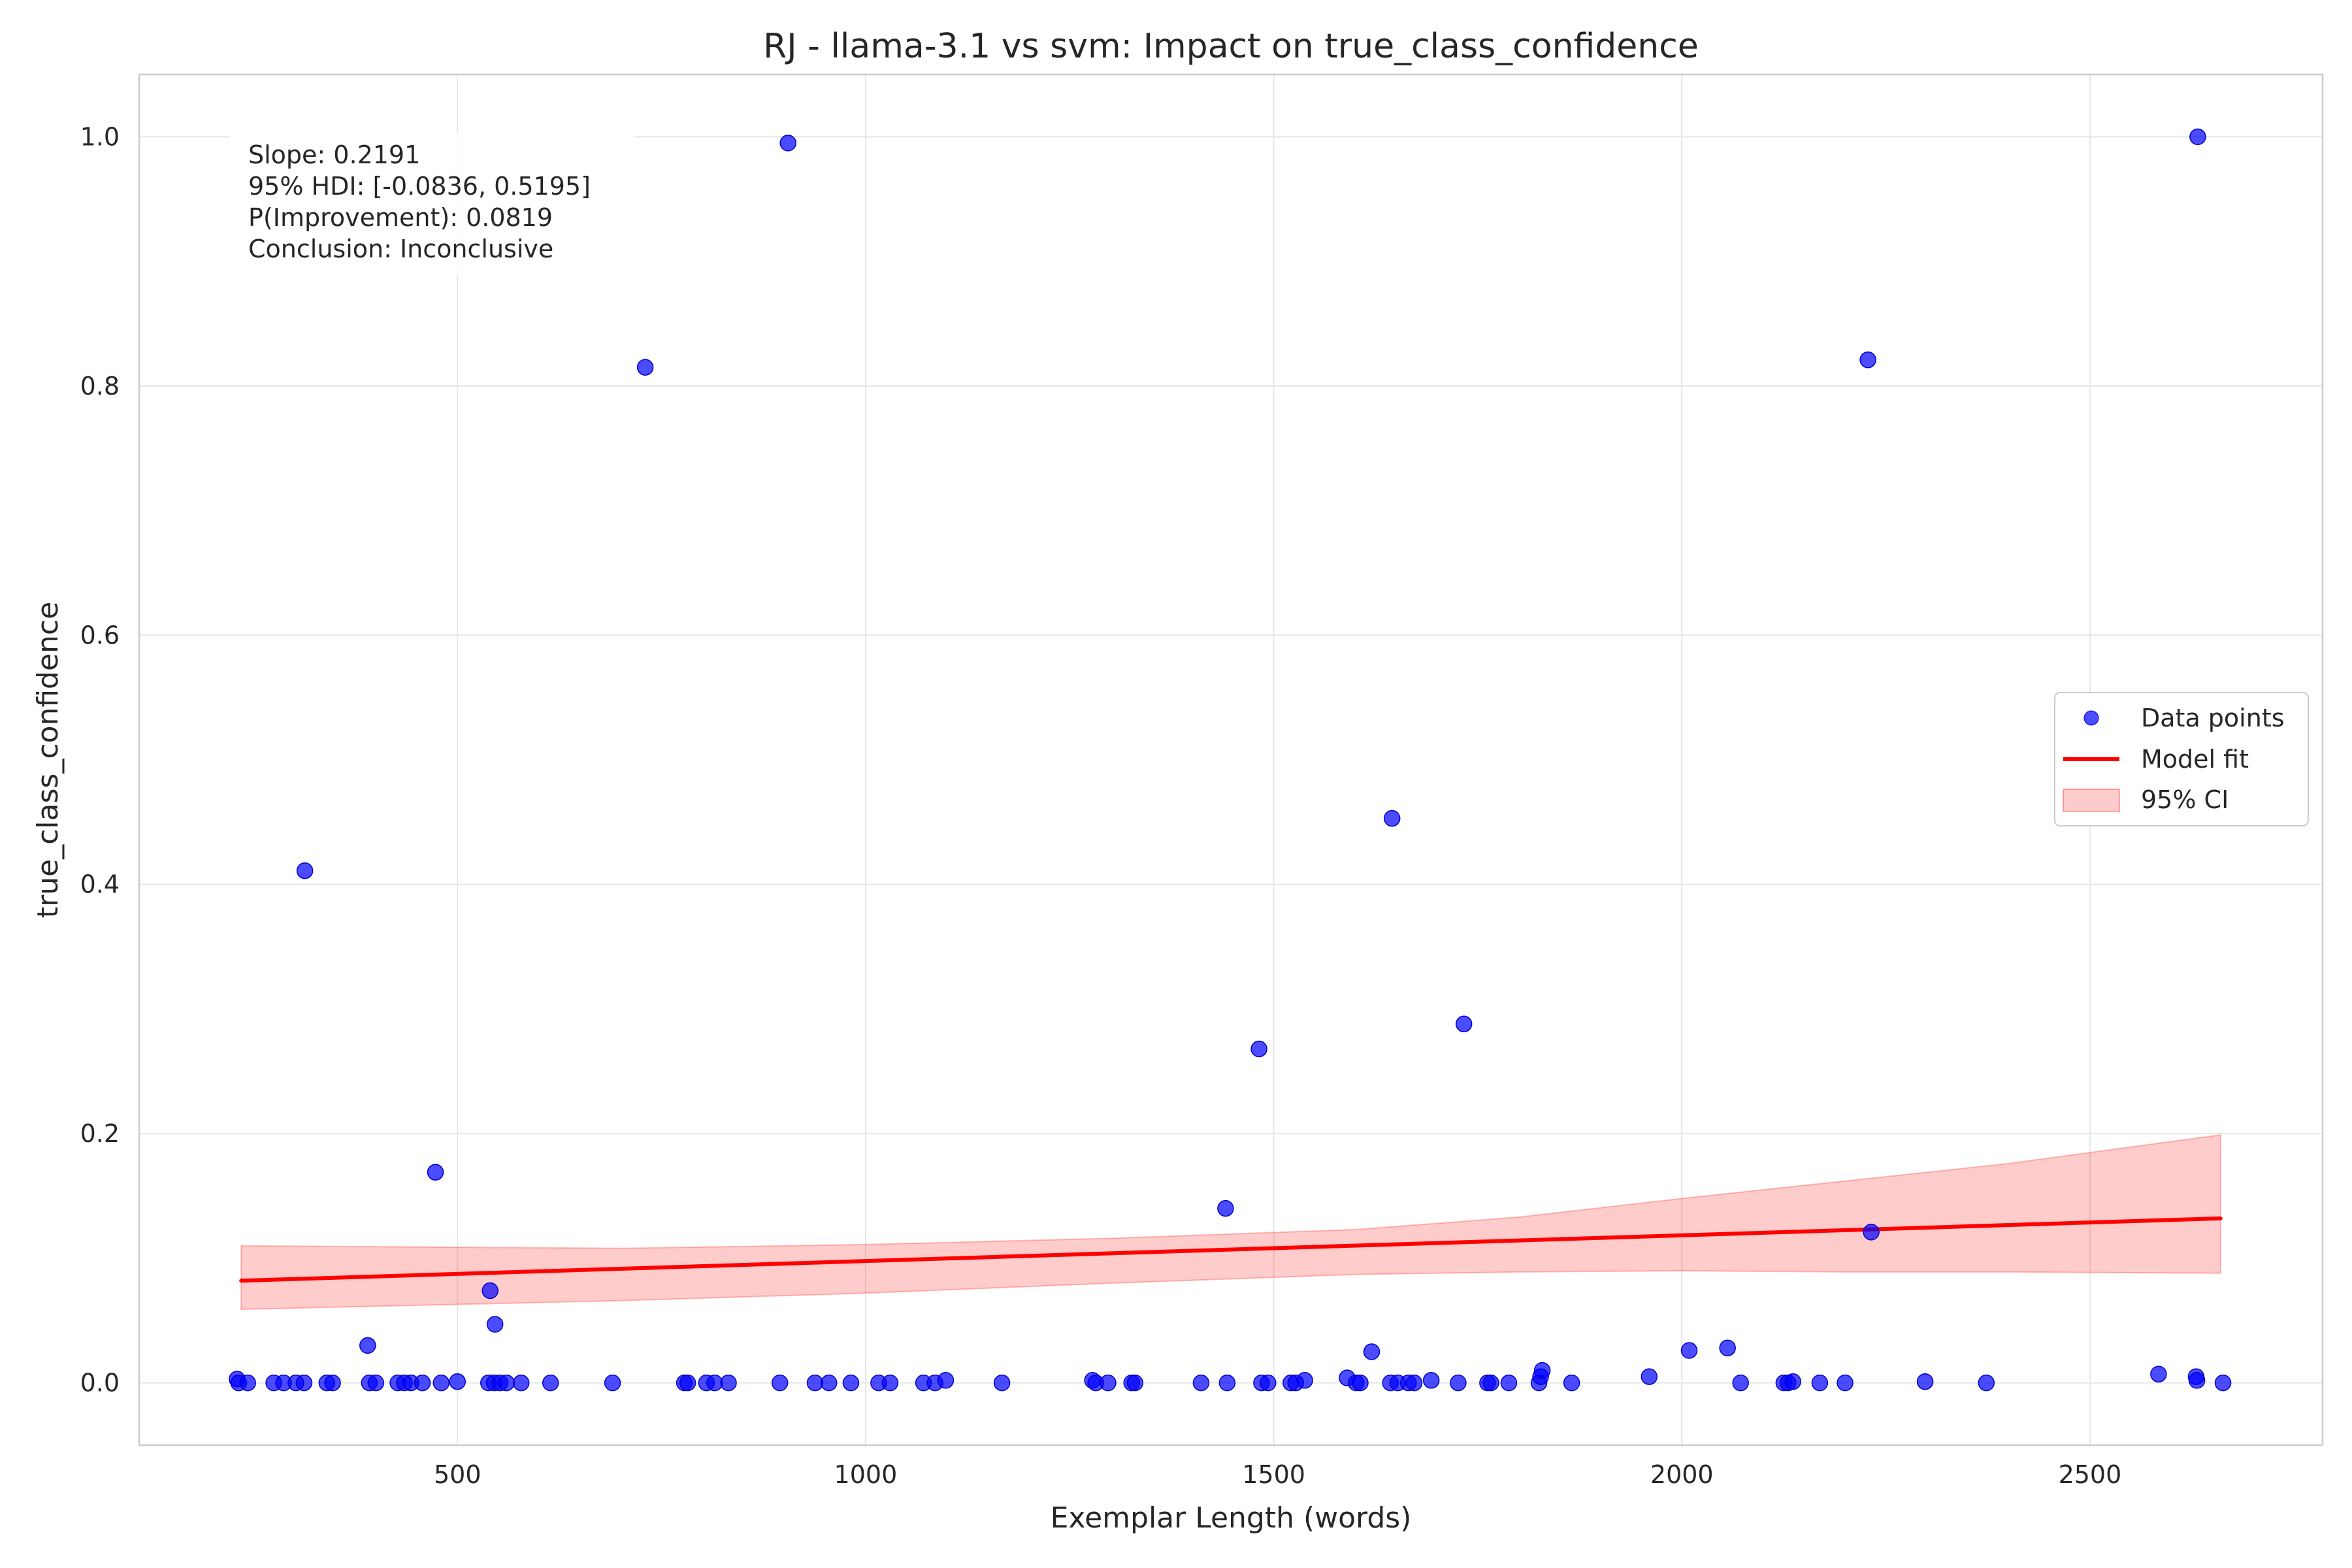  Describe the element at coordinates (1682, 1474) in the screenshot. I see `x-tick-label: 2000` at that location.